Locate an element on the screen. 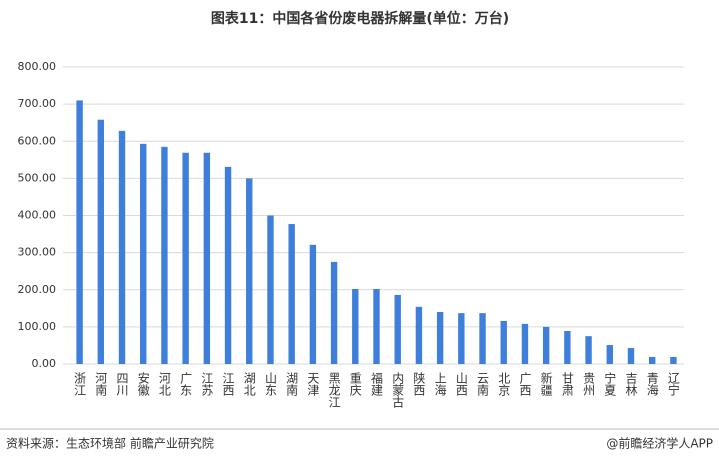 The height and width of the screenshot is (464, 719). x-tick-label: 江西 is located at coordinates (228, 384).